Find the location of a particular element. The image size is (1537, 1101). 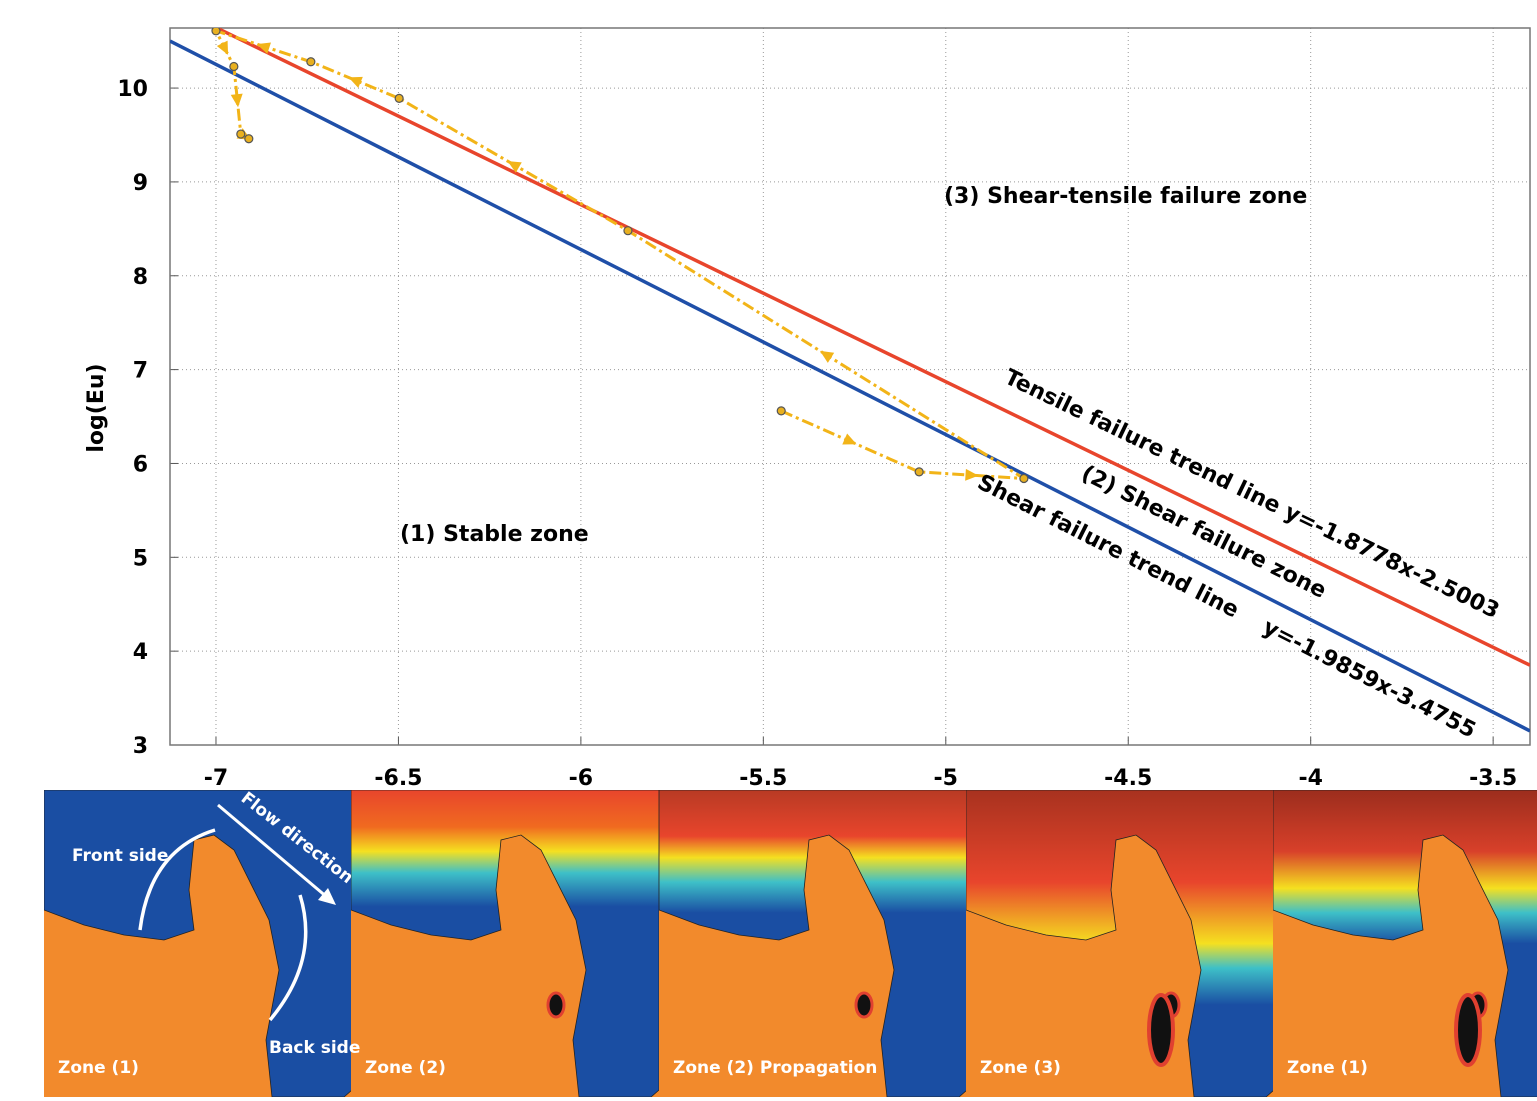

x-tick-label: -4 is located at coordinates (1310, 778).